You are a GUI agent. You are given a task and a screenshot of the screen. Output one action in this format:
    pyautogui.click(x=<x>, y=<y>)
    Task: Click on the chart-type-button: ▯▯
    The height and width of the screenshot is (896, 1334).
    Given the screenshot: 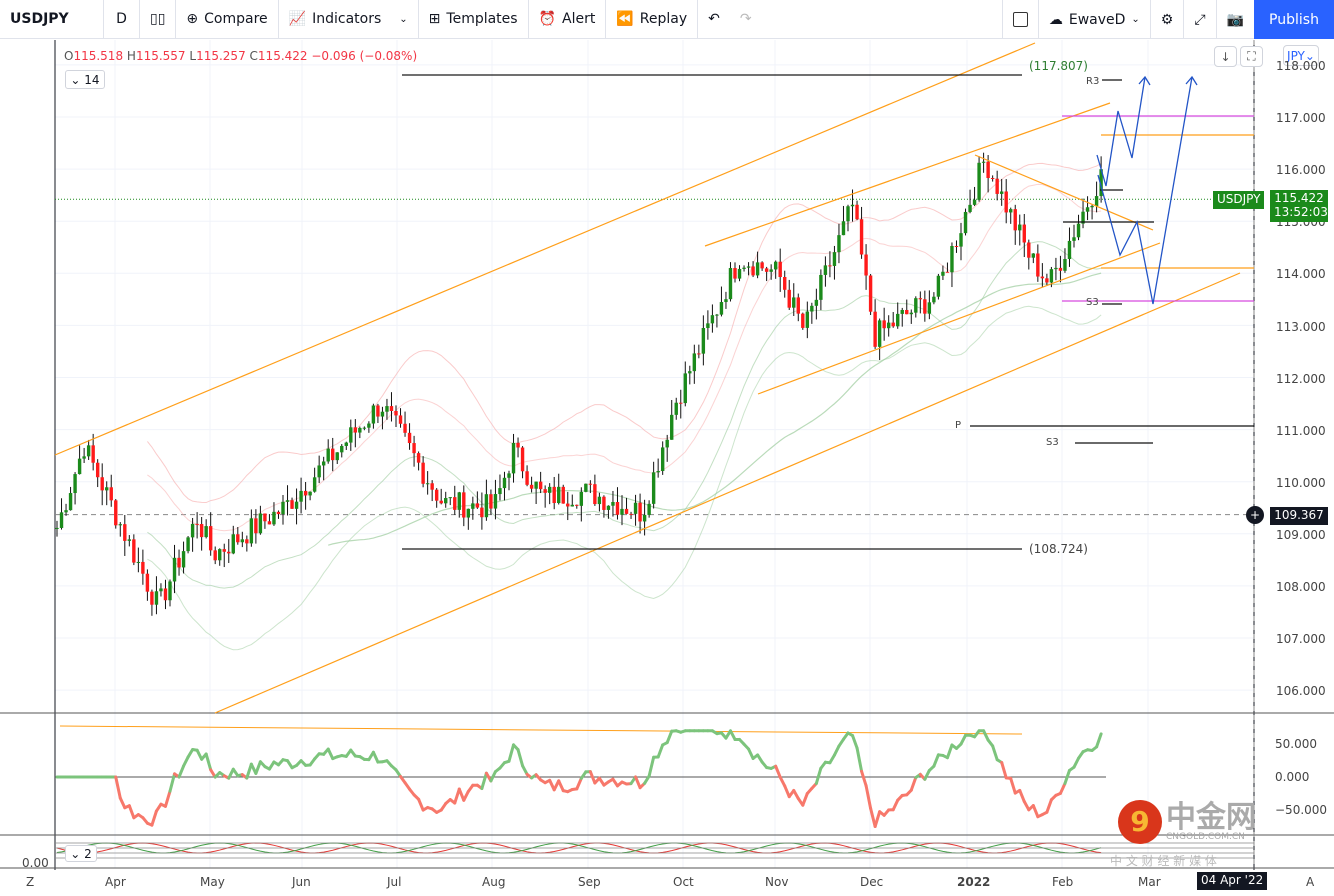 What is the action you would take?
    pyautogui.click(x=158, y=19)
    